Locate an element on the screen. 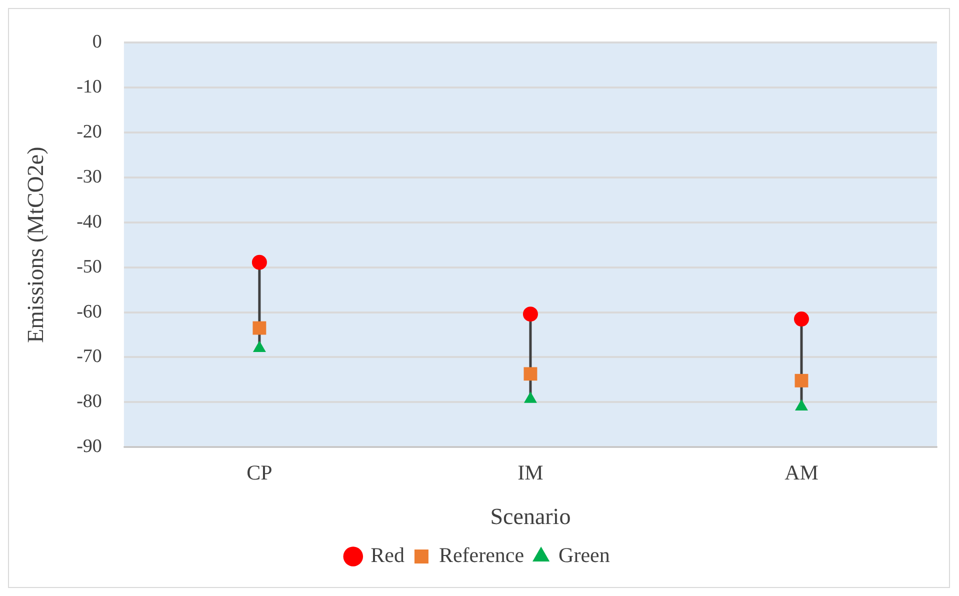 This screenshot has width=959, height=596. y-tick-label: -10 is located at coordinates (89, 87).